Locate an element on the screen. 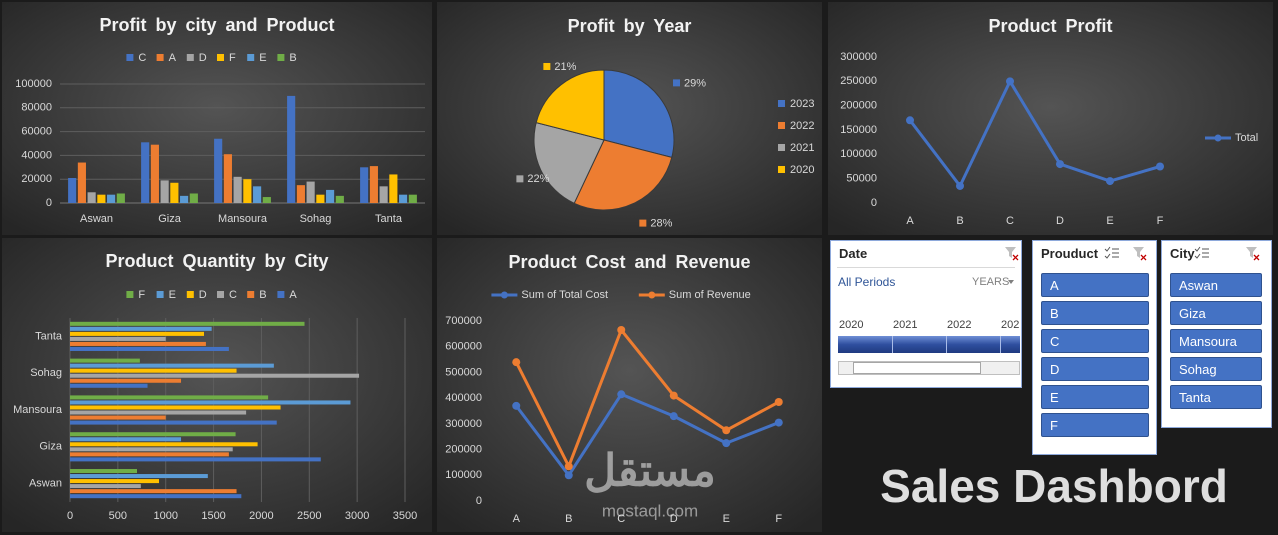 The height and width of the screenshot is (535, 1278). slicer-item: A is located at coordinates (1095, 285).